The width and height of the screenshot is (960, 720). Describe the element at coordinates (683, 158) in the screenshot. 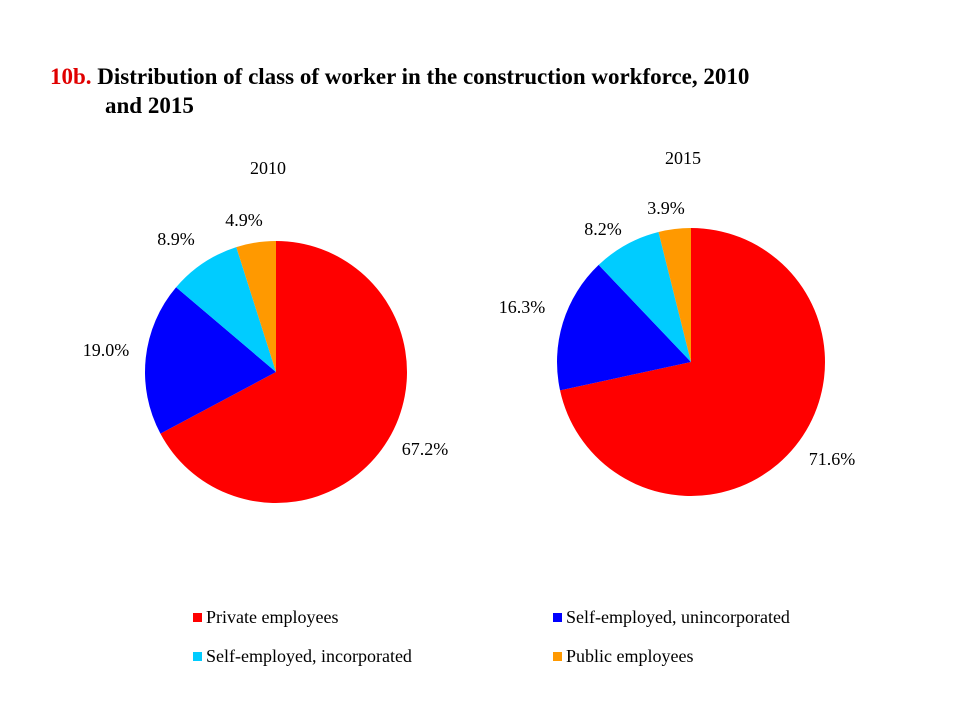

I see `pie-title: 2015` at that location.